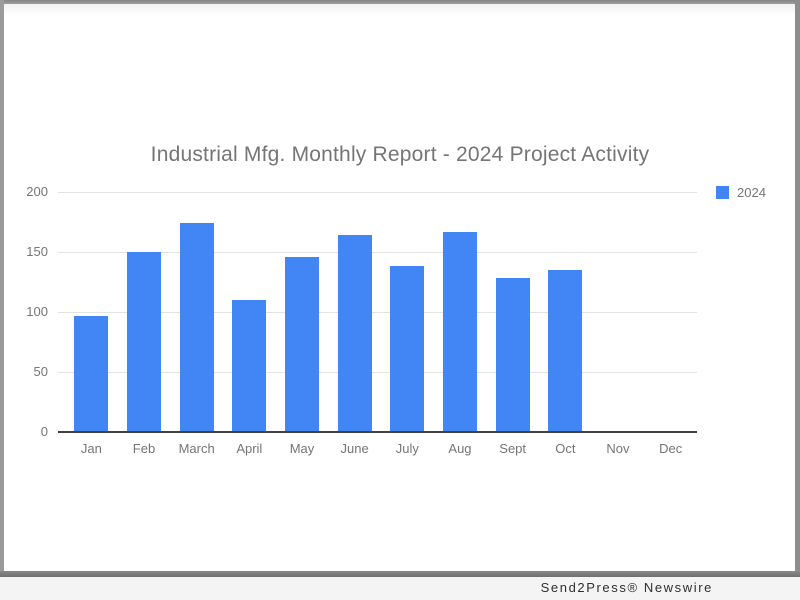 Image resolution: width=800 pixels, height=600 pixels. I want to click on legend-series-label: 2024, so click(751, 192).